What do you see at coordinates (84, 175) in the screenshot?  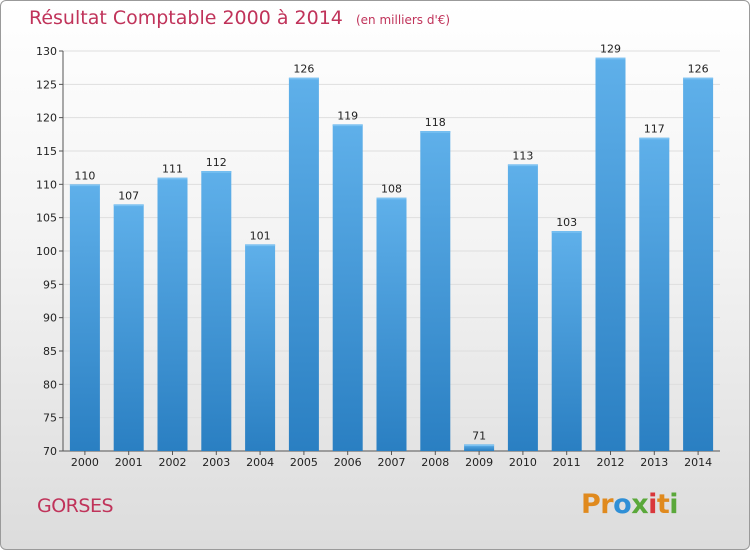 I see `data-label: 110` at bounding box center [84, 175].